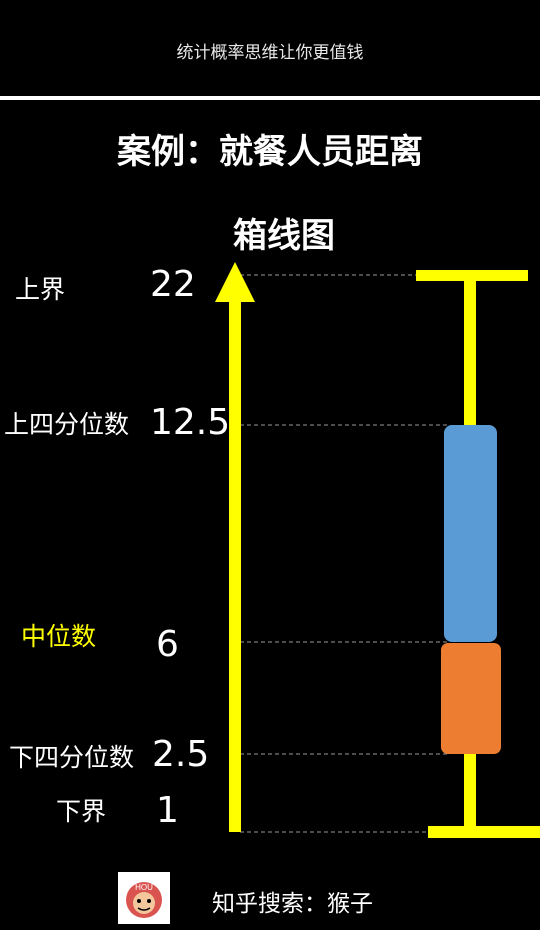  What do you see at coordinates (58, 636) in the screenshot?
I see `label-name-median: 中位数` at bounding box center [58, 636].